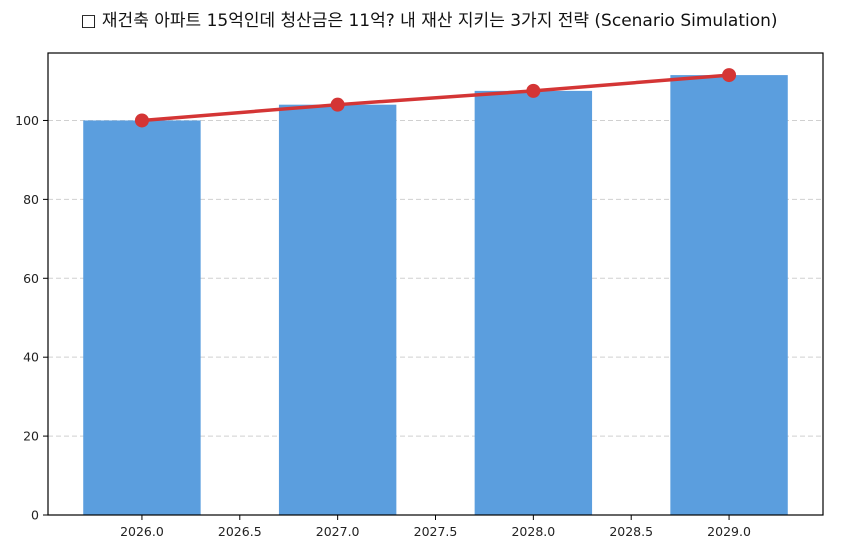 The width and height of the screenshot is (858, 549). I want to click on y-tick-label: 80, so click(31, 199).